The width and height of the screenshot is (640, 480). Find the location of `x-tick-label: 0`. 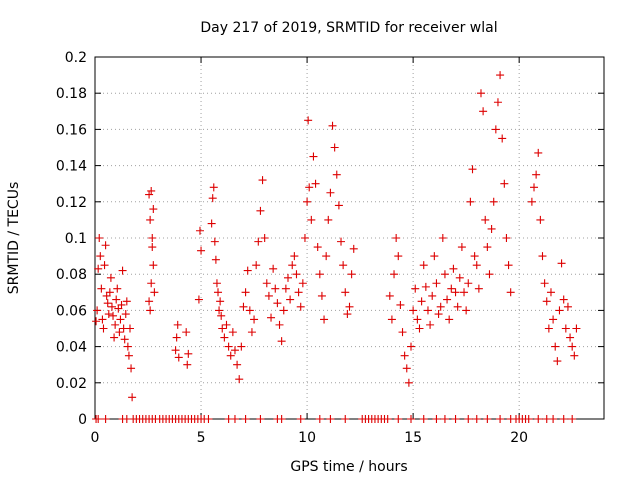

x-tick-label: 0 is located at coordinates (95, 438).